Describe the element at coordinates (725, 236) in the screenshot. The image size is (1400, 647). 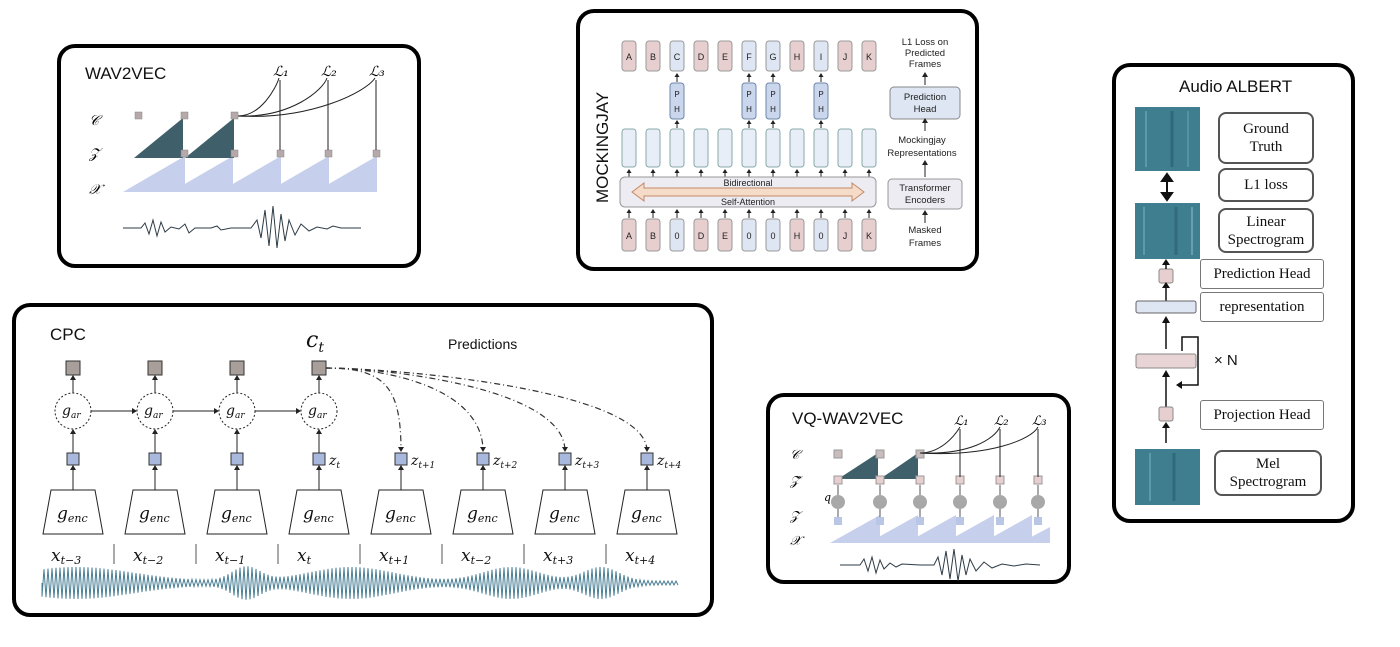
I see `mockingjay-bottom-frame-label: E` at that location.